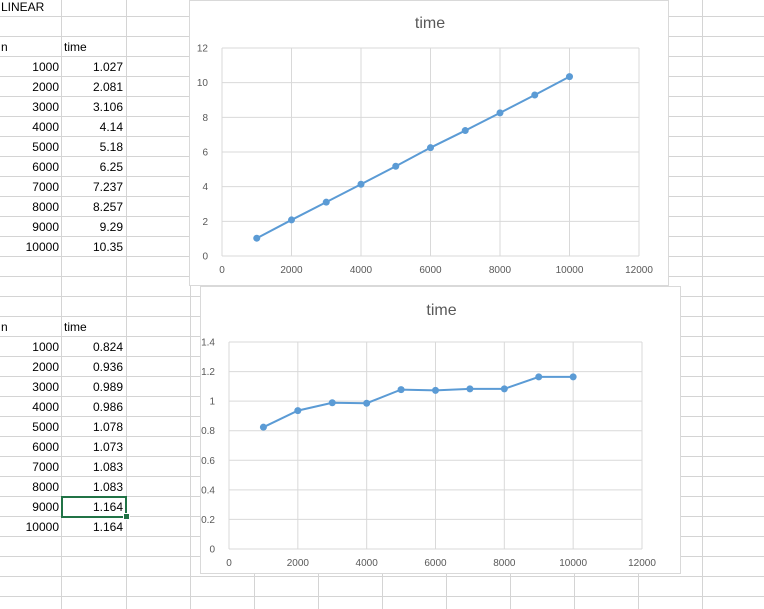 Image resolution: width=764 pixels, height=609 pixels. Describe the element at coordinates (111, 227) in the screenshot. I see `table1-time-cell: 9.29` at that location.